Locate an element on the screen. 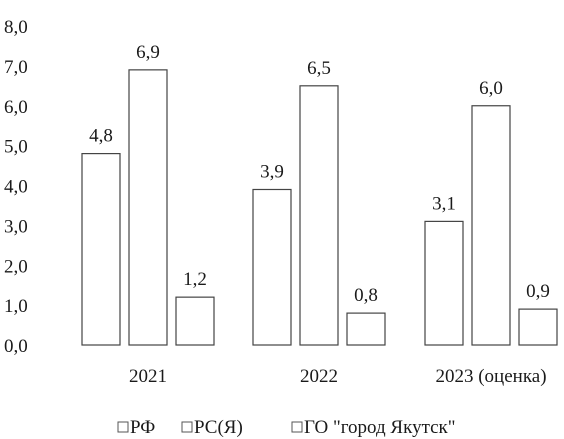  data-label: 1,2 is located at coordinates (195, 279).